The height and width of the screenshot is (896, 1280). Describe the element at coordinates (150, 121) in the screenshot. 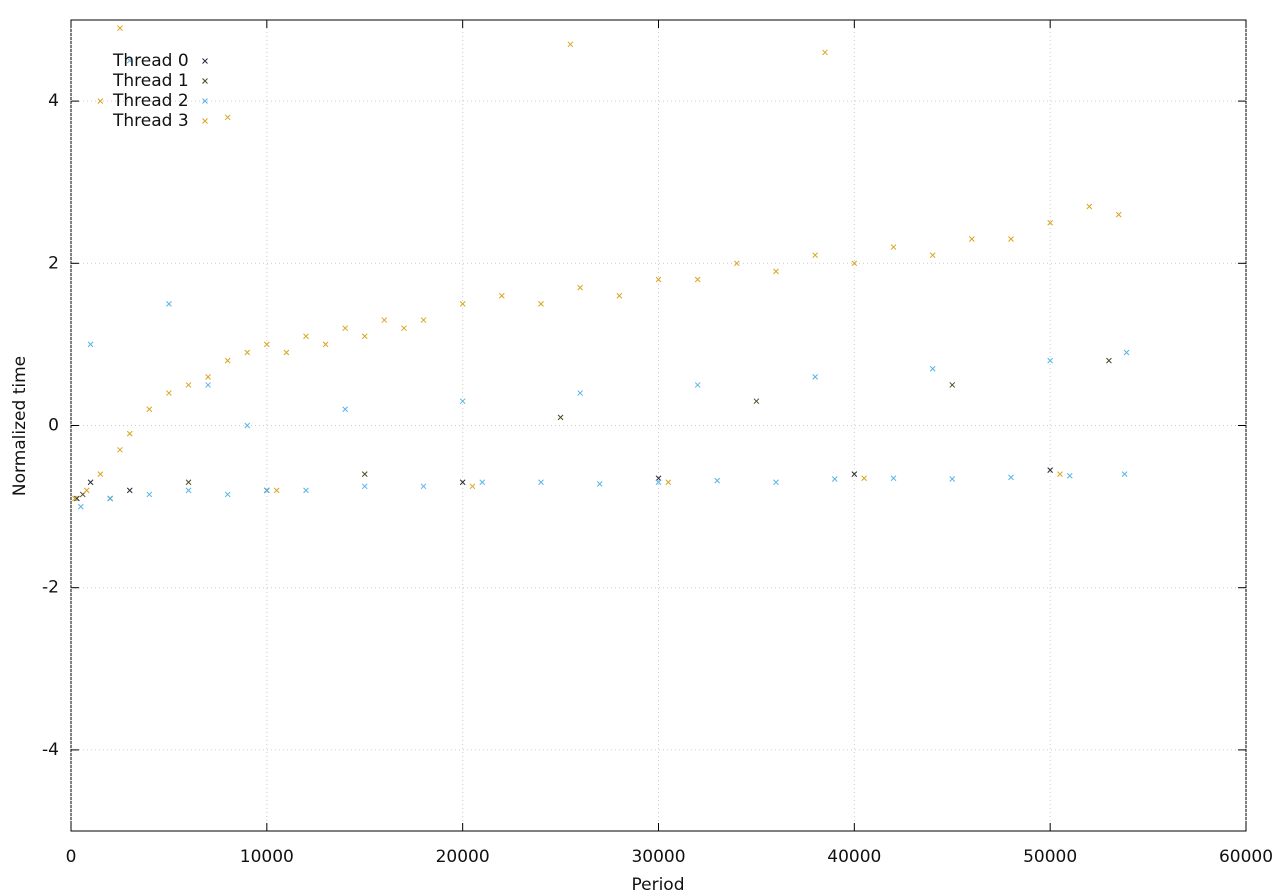

I see `legend-label: Thread 3` at that location.